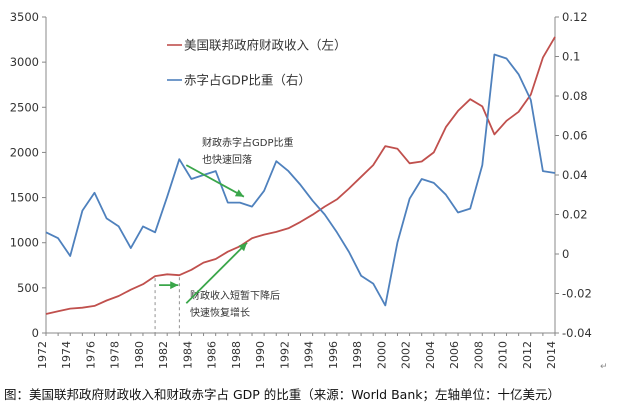 This screenshot has width=640, height=406. I want to click on y2-tick-label: -0.04, so click(577, 333).